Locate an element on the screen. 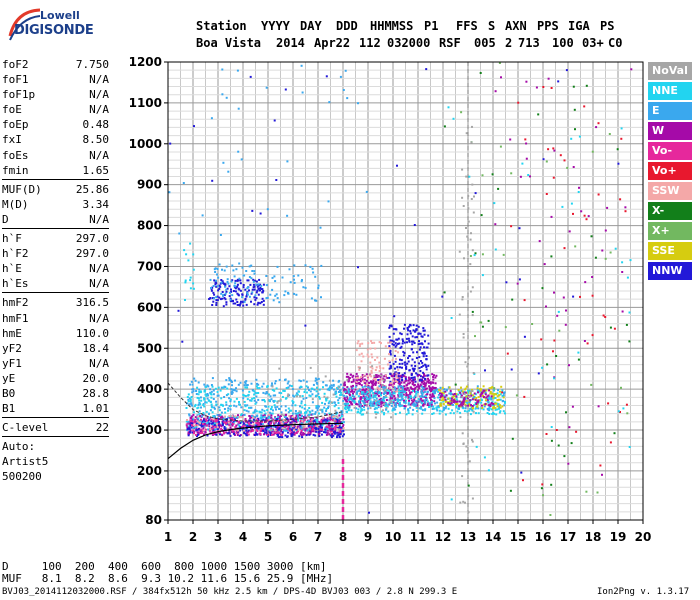 The height and width of the screenshot is (600, 700). x-tick-label: 18 is located at coordinates (593, 537).